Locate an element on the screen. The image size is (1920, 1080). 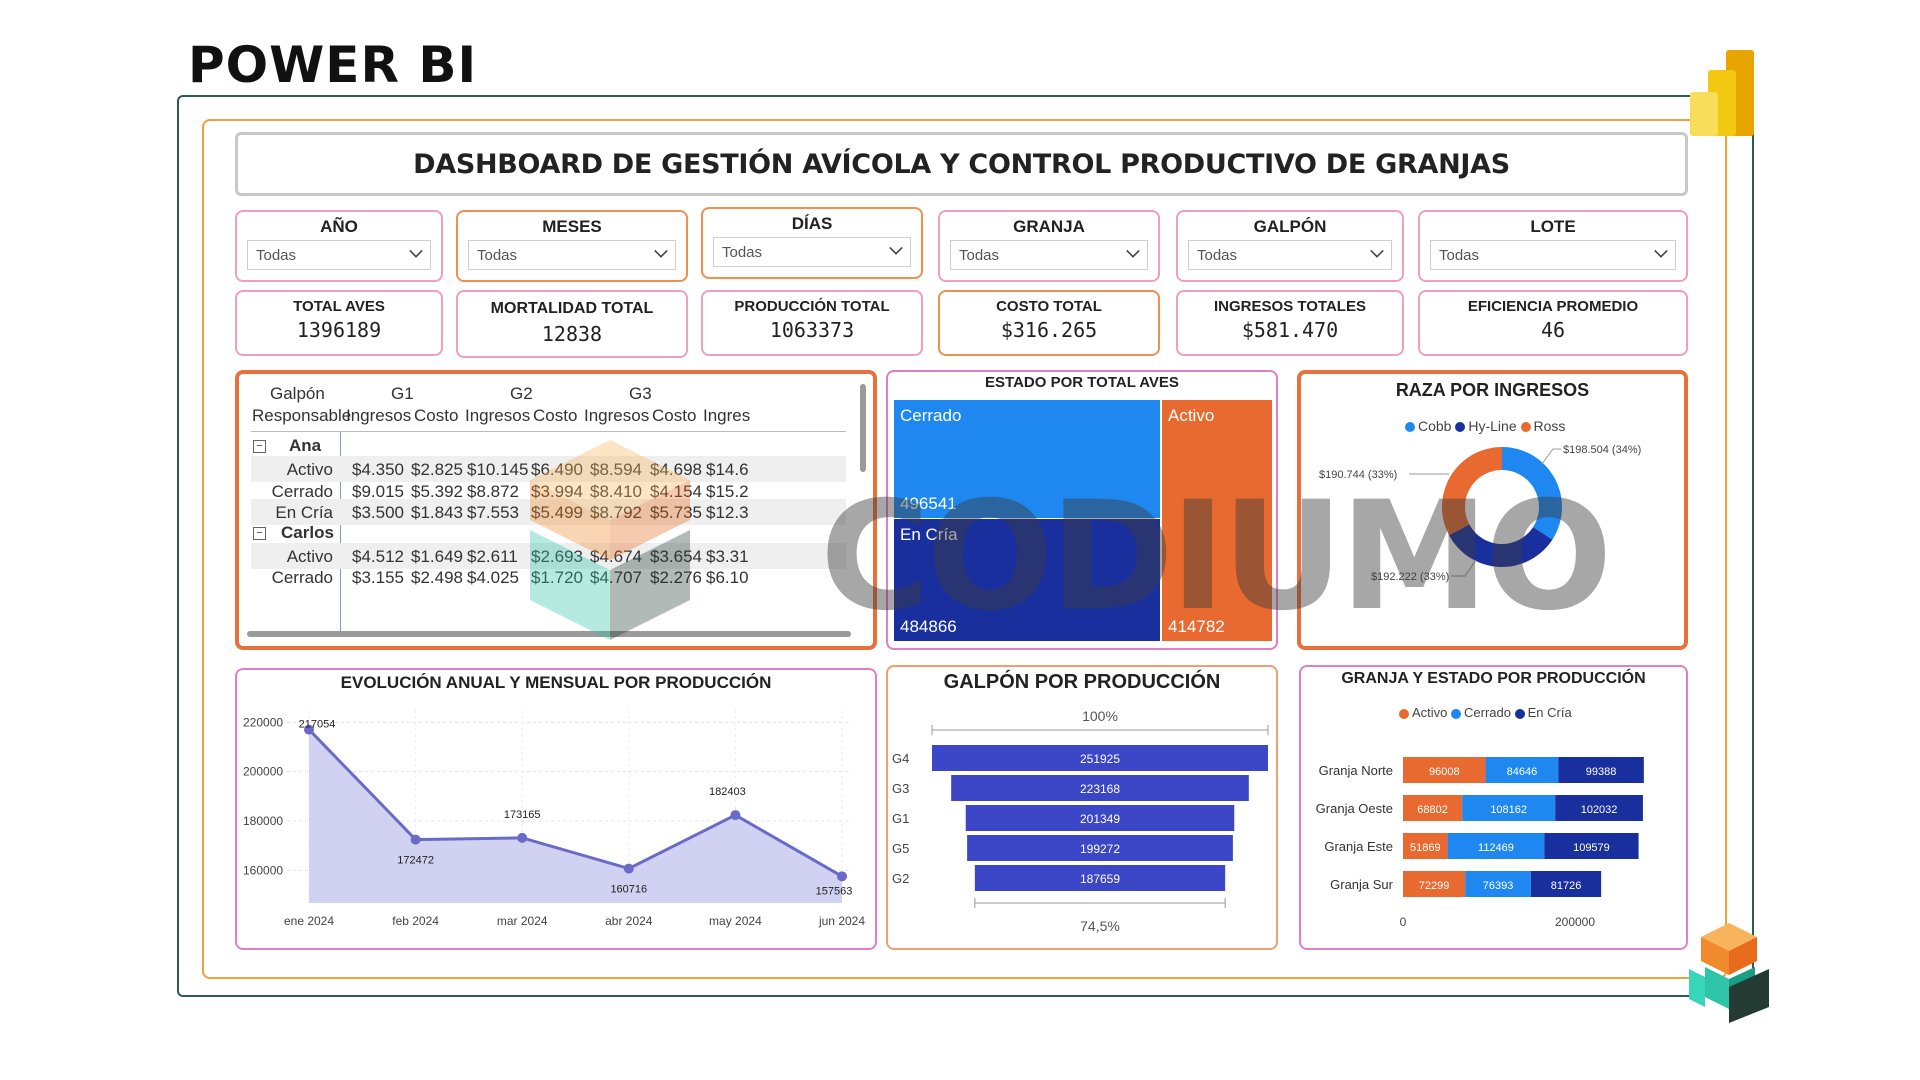
treemap-cell-cerrado: Cerrado 496541 is located at coordinates (1027, 459).